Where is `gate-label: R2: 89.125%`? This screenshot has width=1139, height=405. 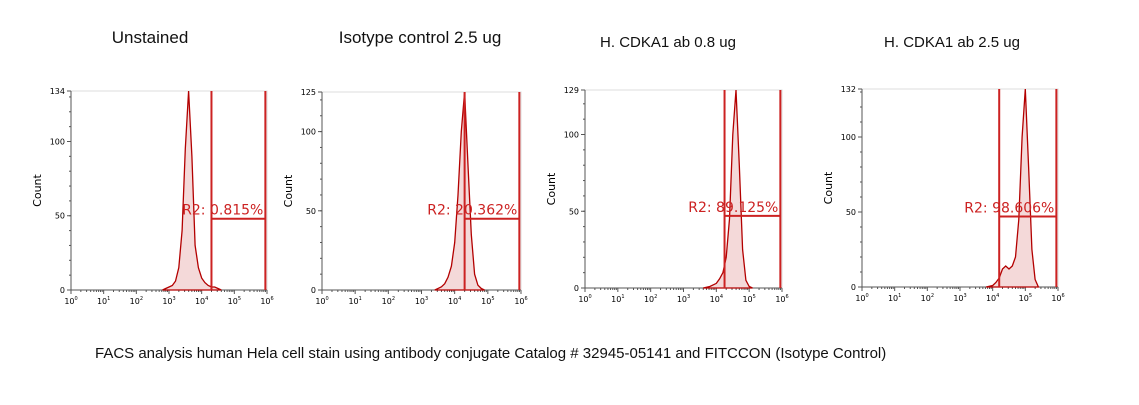
gate-label: R2: 89.125% is located at coordinates (733, 208).